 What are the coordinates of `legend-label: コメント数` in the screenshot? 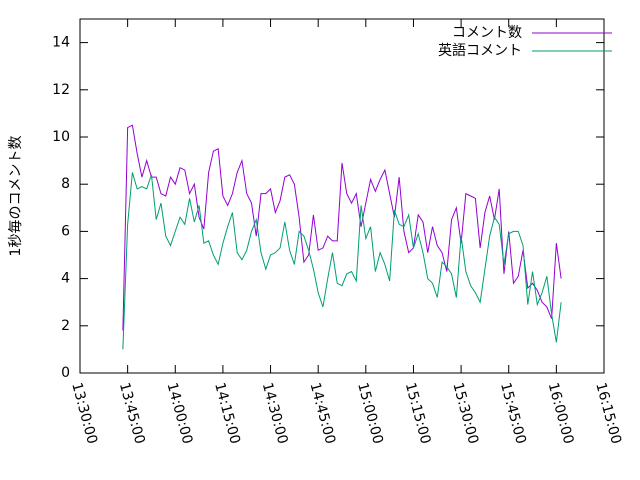 It's located at (487, 33).